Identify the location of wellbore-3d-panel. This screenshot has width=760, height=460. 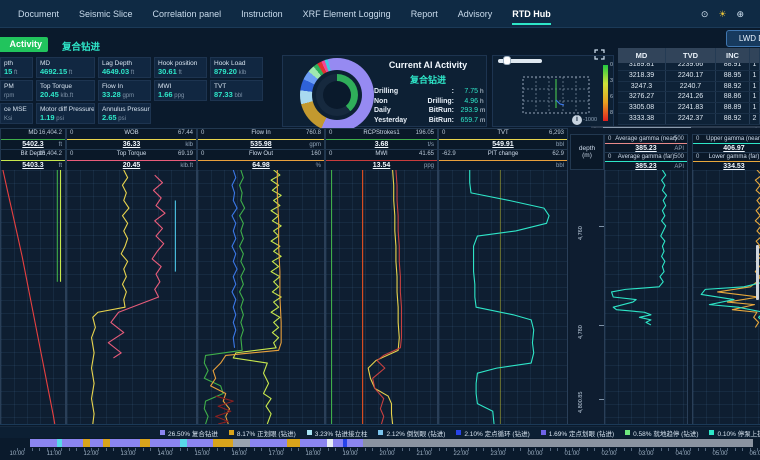
(553, 91).